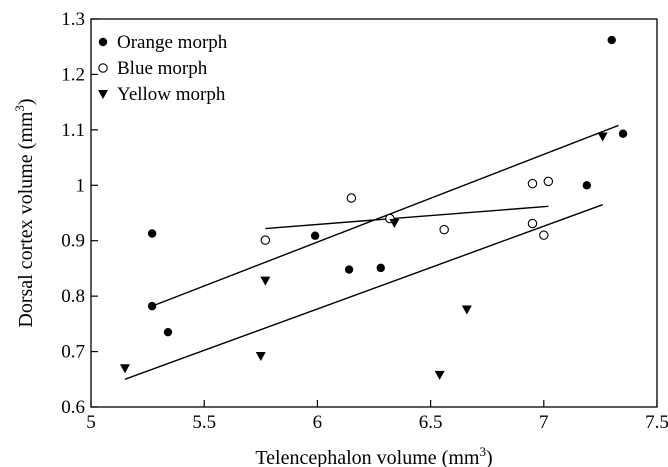 This screenshot has width=668, height=467. What do you see at coordinates (482, 451) in the screenshot?
I see `x-axis-title-sup: 3` at bounding box center [482, 451].